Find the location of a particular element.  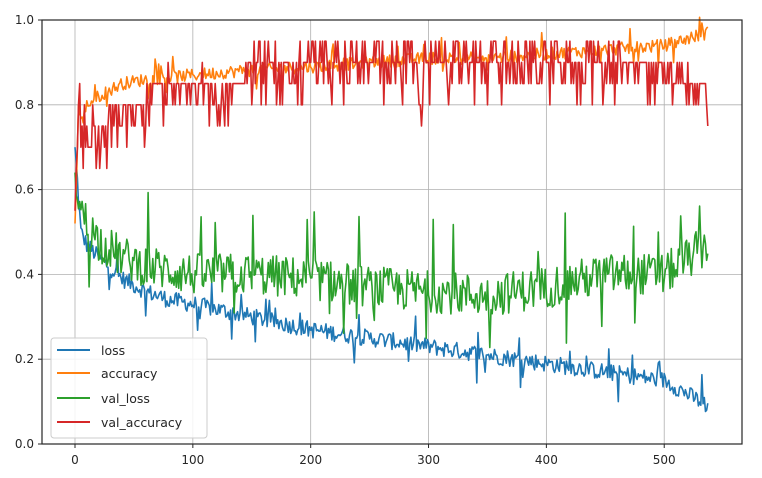

legend-box is located at coordinates (129, 388).